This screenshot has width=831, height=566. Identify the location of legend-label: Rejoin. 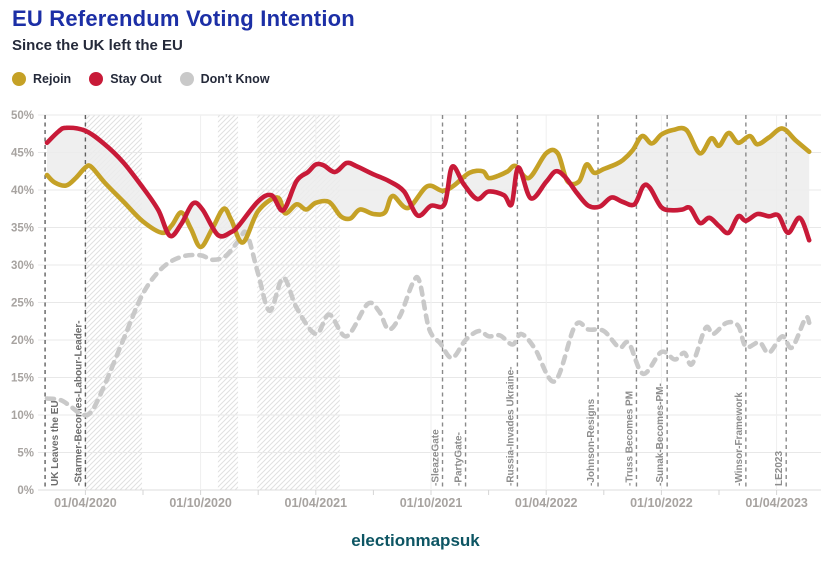
(52, 79).